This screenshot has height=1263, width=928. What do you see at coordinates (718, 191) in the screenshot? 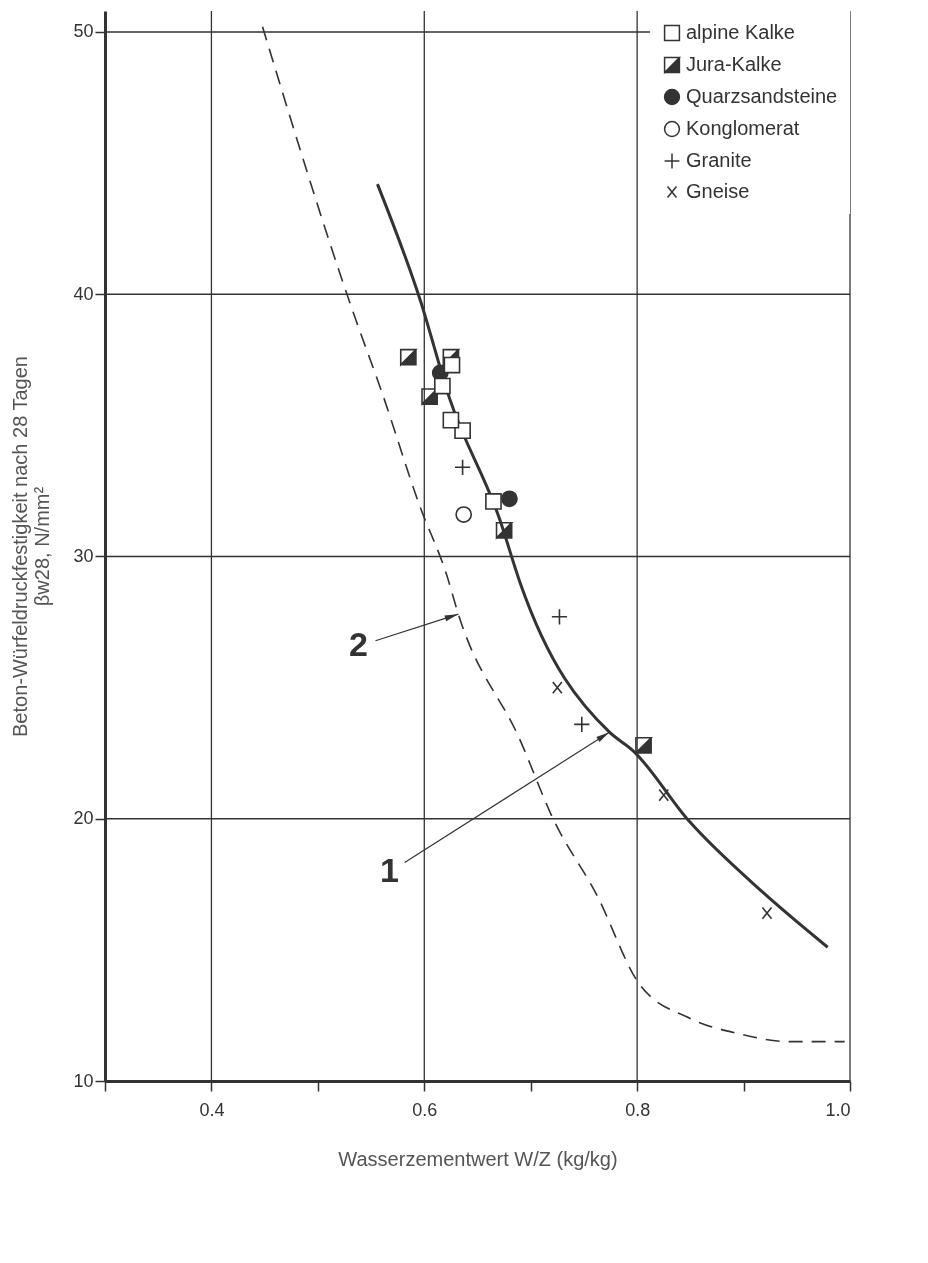
I see `legend-label: Gneise` at bounding box center [718, 191].